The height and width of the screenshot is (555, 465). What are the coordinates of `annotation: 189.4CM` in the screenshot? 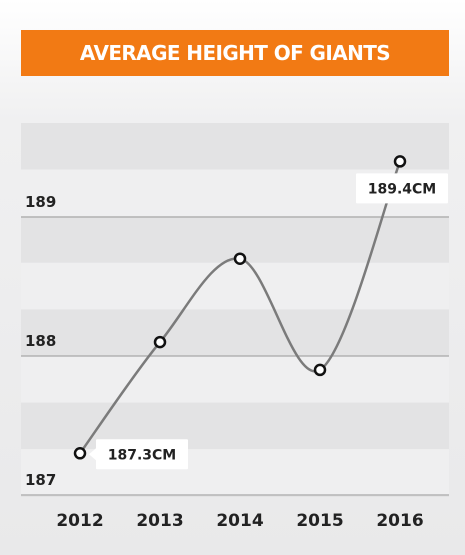 It's located at (402, 188).